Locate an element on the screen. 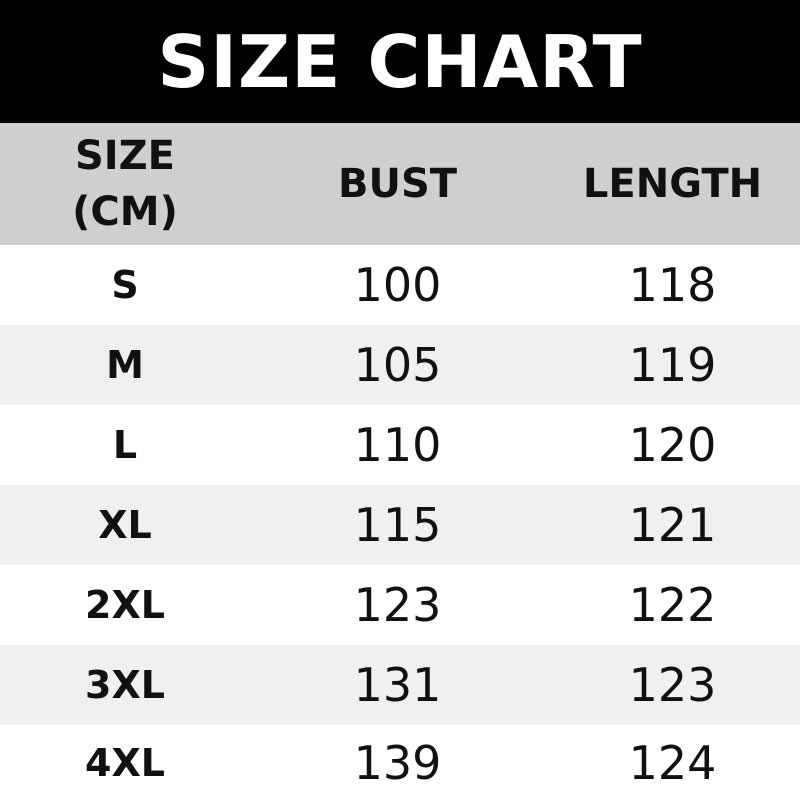  size-cell: L is located at coordinates (125, 445).